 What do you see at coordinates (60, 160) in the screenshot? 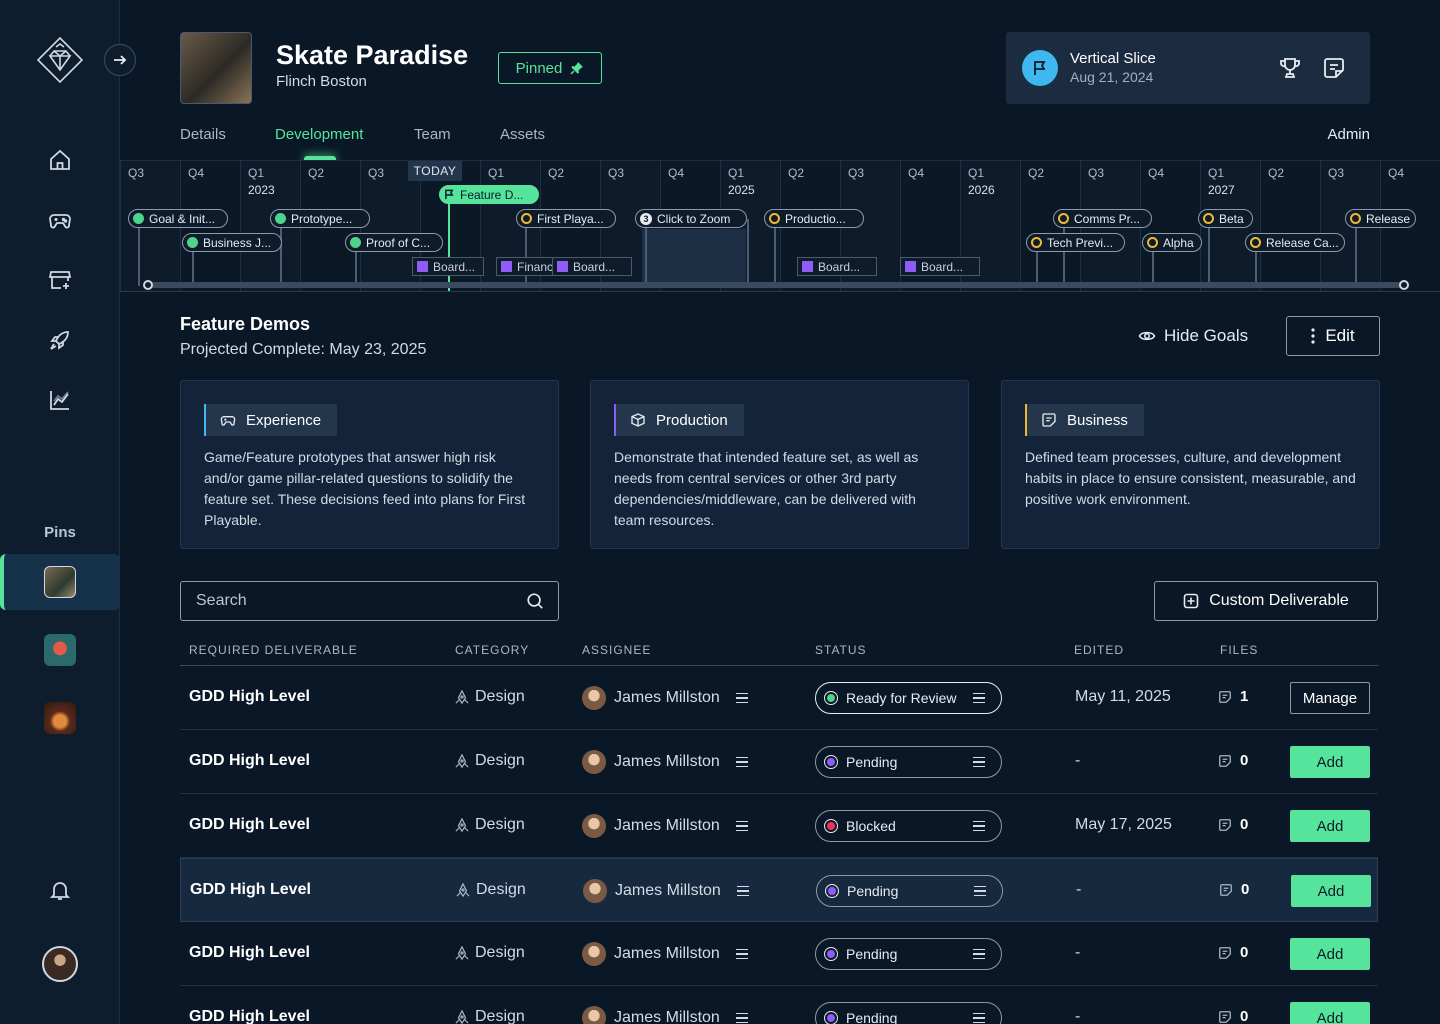
I see `home-icon` at bounding box center [60, 160].